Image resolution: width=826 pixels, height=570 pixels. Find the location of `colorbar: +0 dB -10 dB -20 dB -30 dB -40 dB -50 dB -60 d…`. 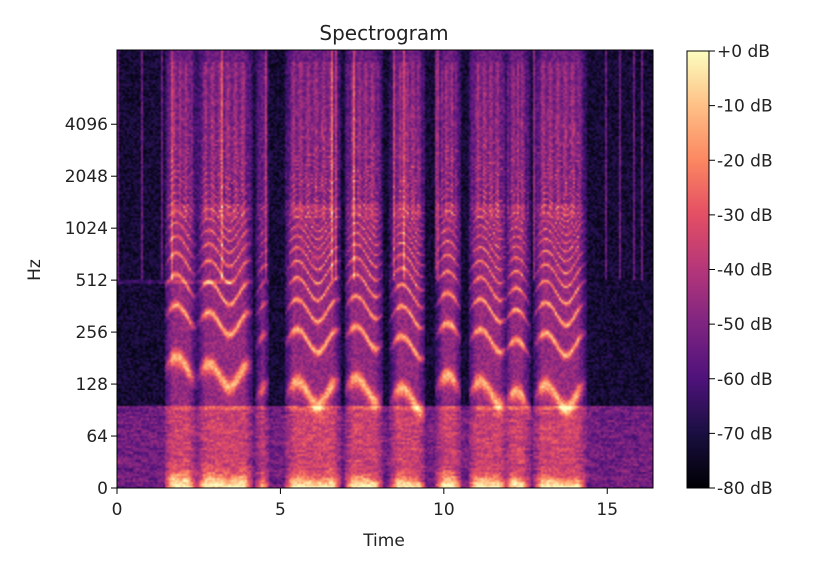

colorbar: +0 dB -10 dB -20 dB -30 dB -40 dB -50 dB -60 d… is located at coordinates (729, 270).